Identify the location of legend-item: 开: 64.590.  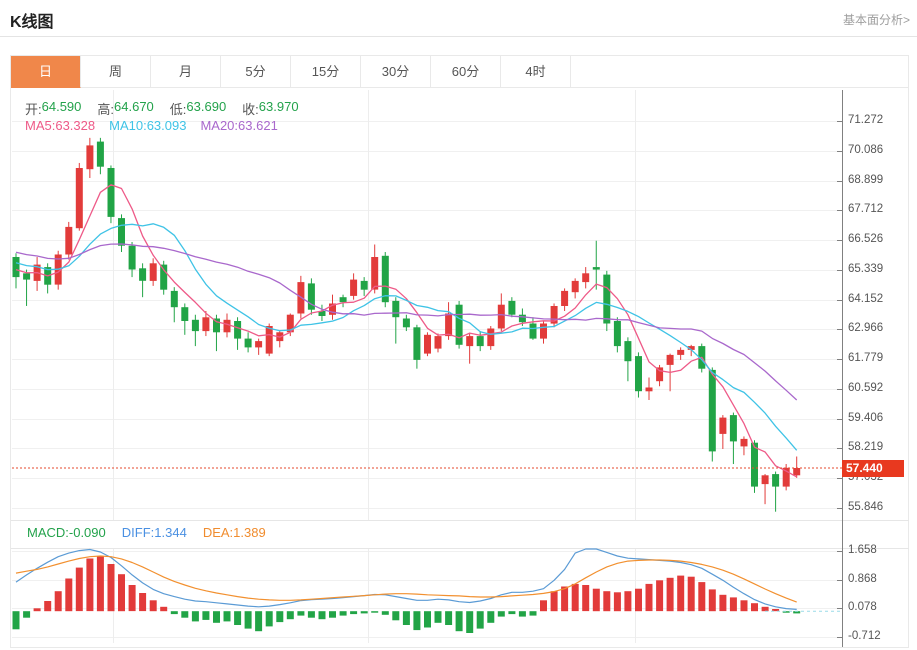
(53, 108).